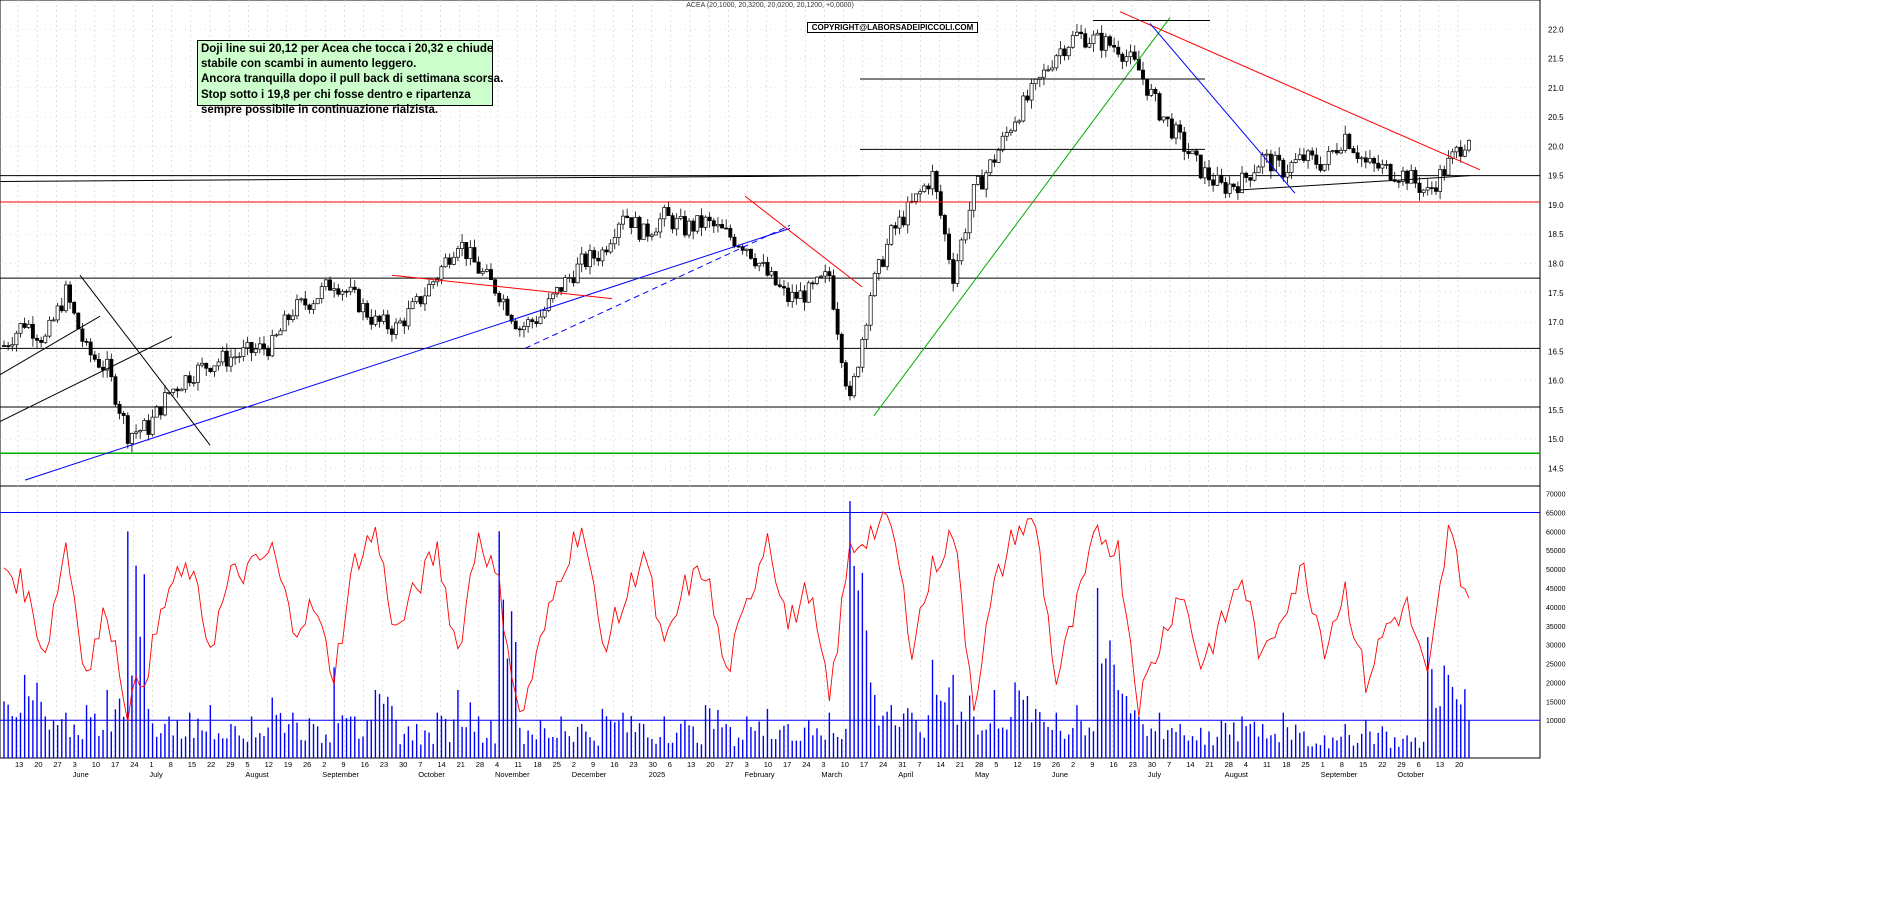 Image resolution: width=1890 pixels, height=907 pixels. What do you see at coordinates (96, 764) in the screenshot?
I see `x-day-label: 10` at bounding box center [96, 764].